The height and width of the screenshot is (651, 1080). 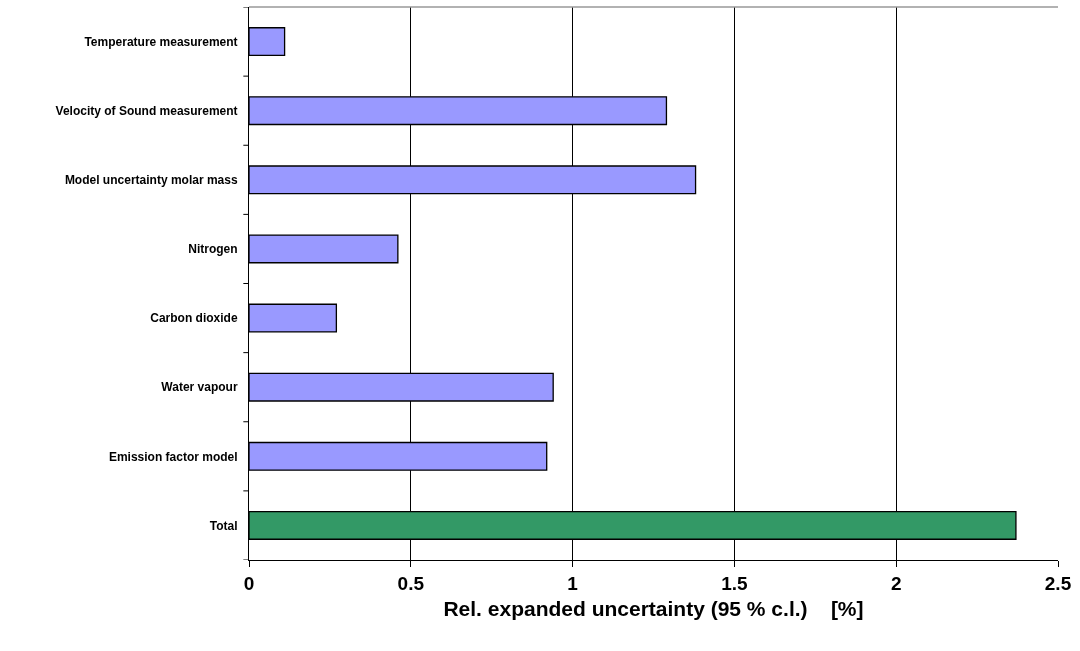 What do you see at coordinates (249, 583) in the screenshot?
I see `x-tick-label: 0` at bounding box center [249, 583].